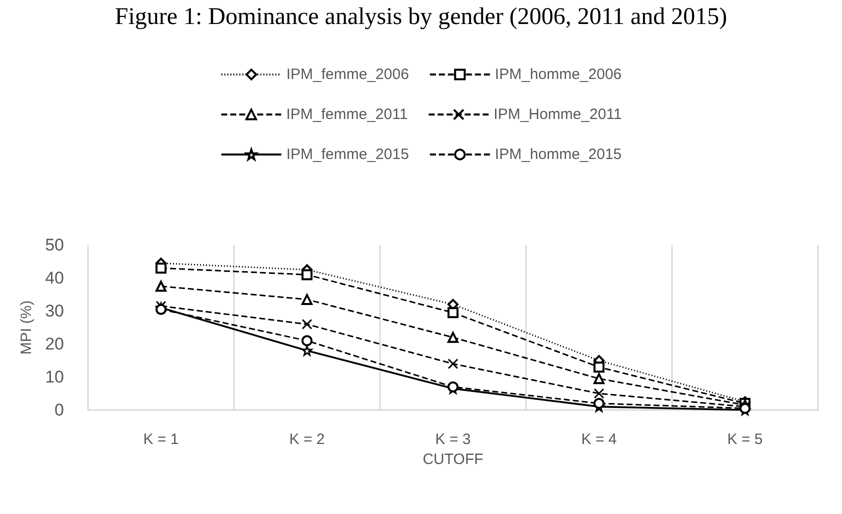 The image size is (842, 514). I want to click on y-axis-title: MPI (%), so click(27, 327).